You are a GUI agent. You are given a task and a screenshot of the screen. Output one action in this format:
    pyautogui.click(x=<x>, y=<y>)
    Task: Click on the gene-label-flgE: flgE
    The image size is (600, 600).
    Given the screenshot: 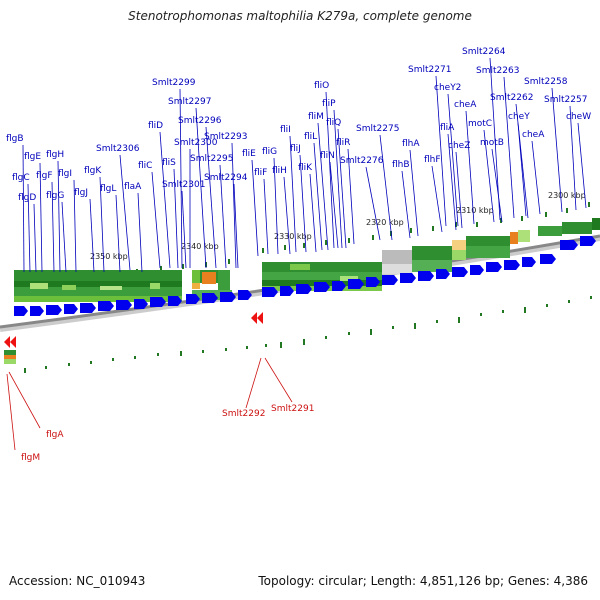 What is the action you would take?
    pyautogui.click(x=32, y=157)
    